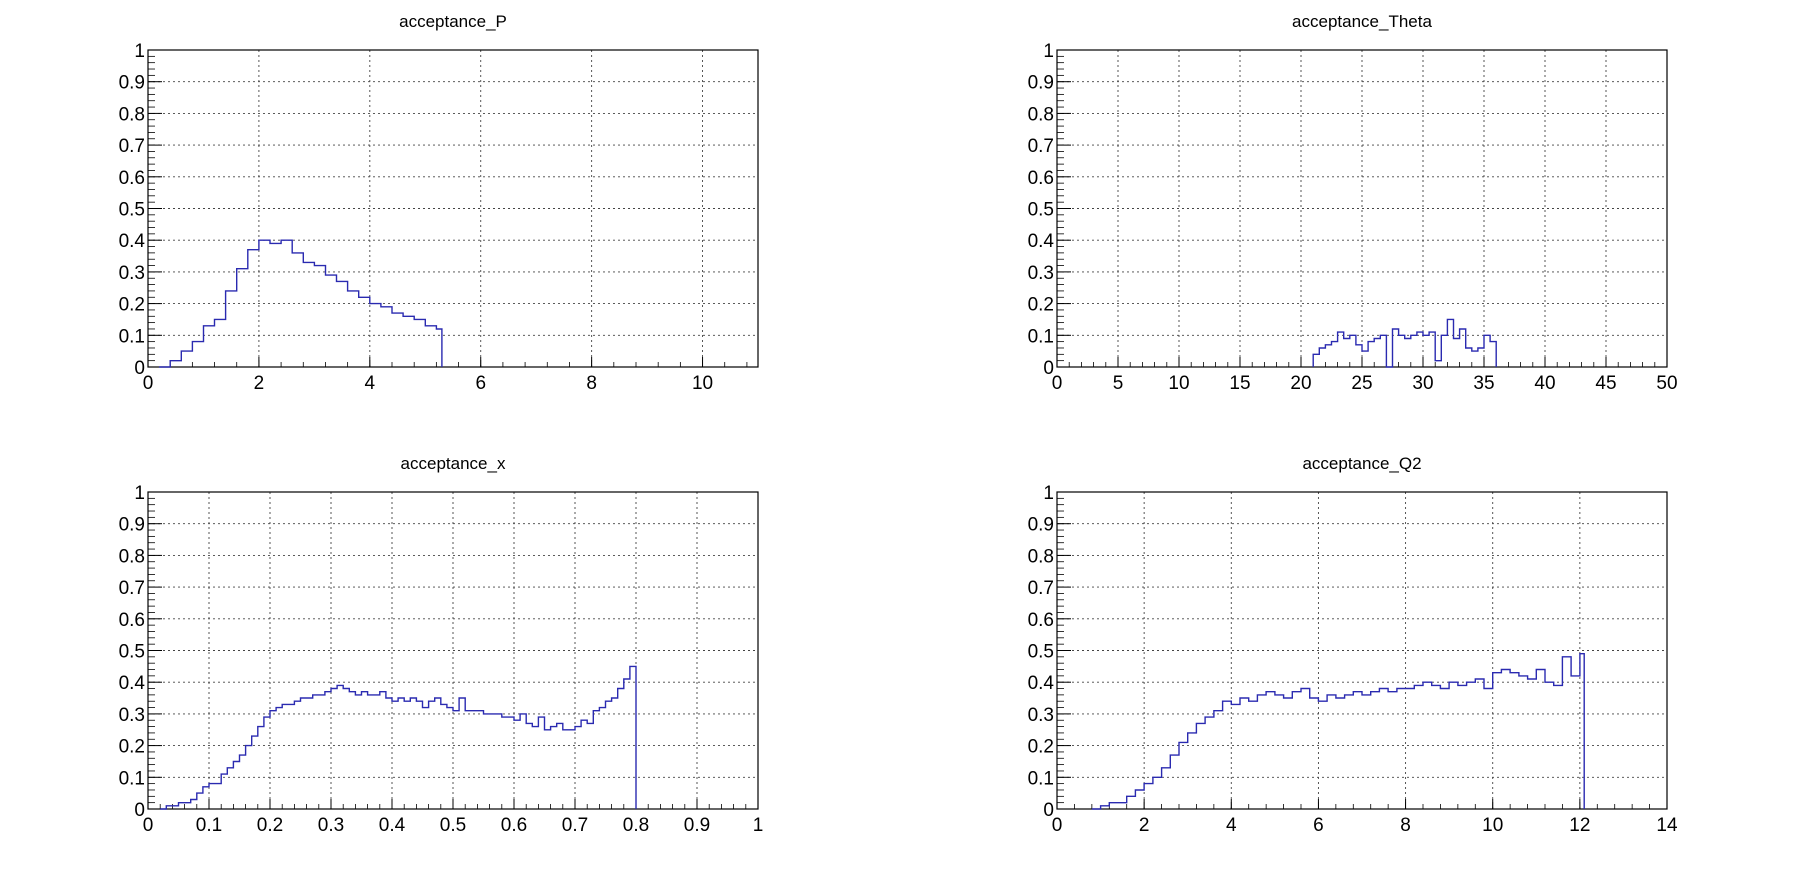 The image size is (1796, 872). Describe the element at coordinates (1666, 383) in the screenshot. I see `x-tick-label: 50` at that location.